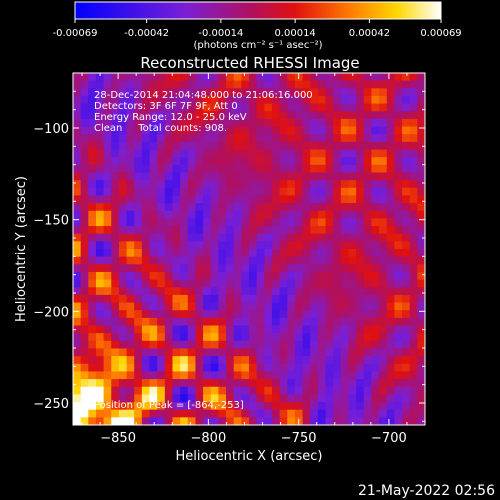 This screenshot has width=500, height=500. I want to click on x-tick-label: −750, so click(299, 438).